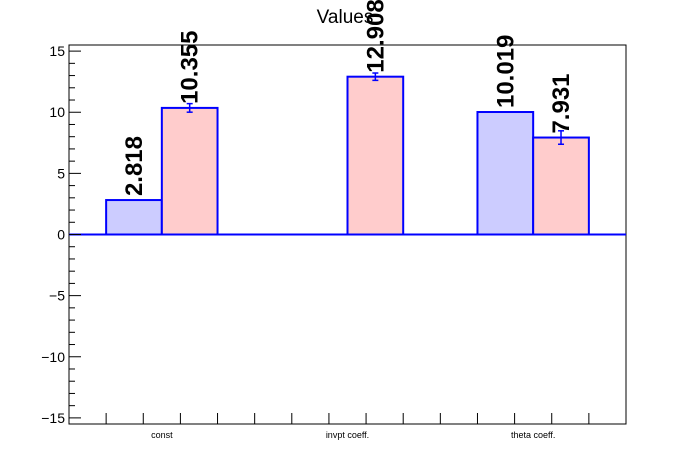 The image size is (696, 472). What do you see at coordinates (345, 17) in the screenshot?
I see `chart-title: Values` at bounding box center [345, 17].